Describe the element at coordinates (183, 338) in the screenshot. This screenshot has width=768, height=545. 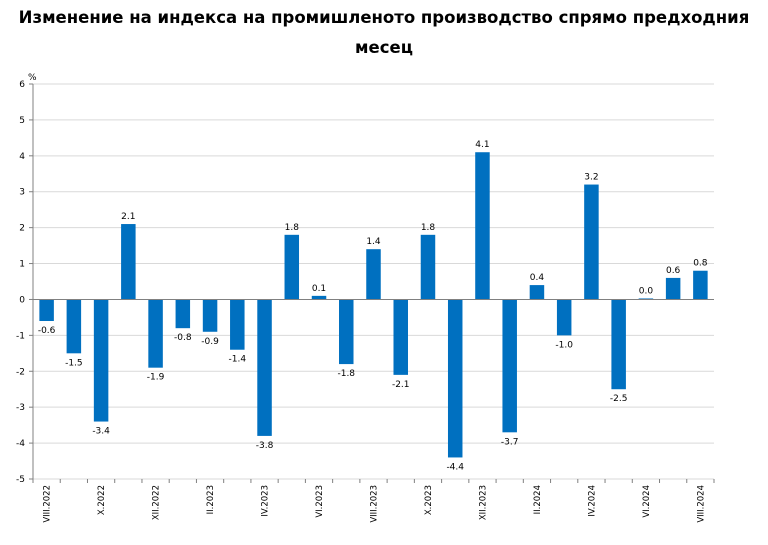
I see `data-label: -0.8` at that location.